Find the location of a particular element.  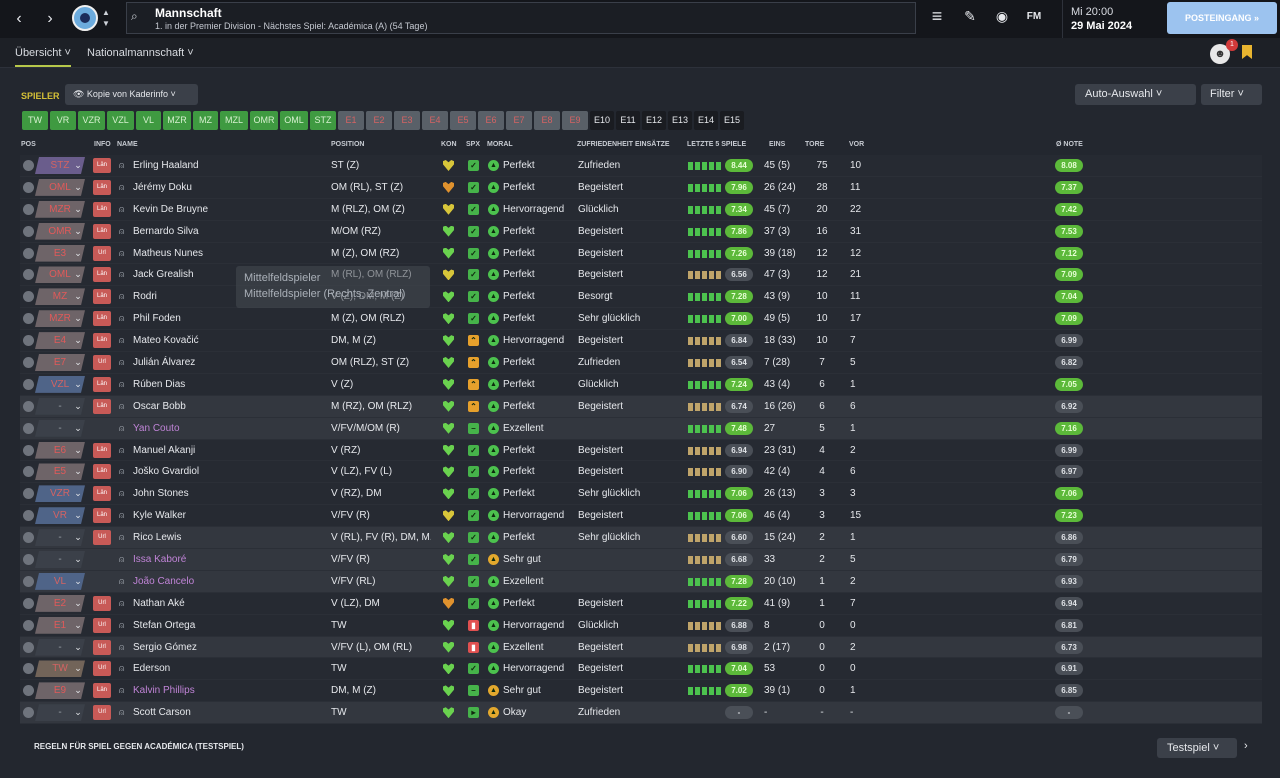

auto-select-dropdown: Auto-Auswahl ˅ is located at coordinates (1135, 94).